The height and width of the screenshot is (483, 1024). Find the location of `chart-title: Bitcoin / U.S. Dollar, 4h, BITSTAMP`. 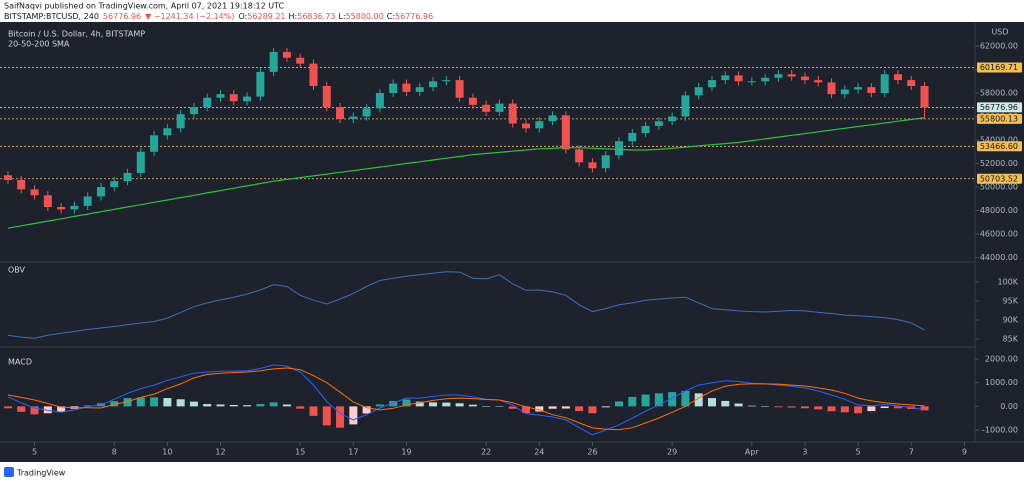

chart-title: Bitcoin / U.S. Dollar, 4h, BITSTAMP is located at coordinates (76, 34).